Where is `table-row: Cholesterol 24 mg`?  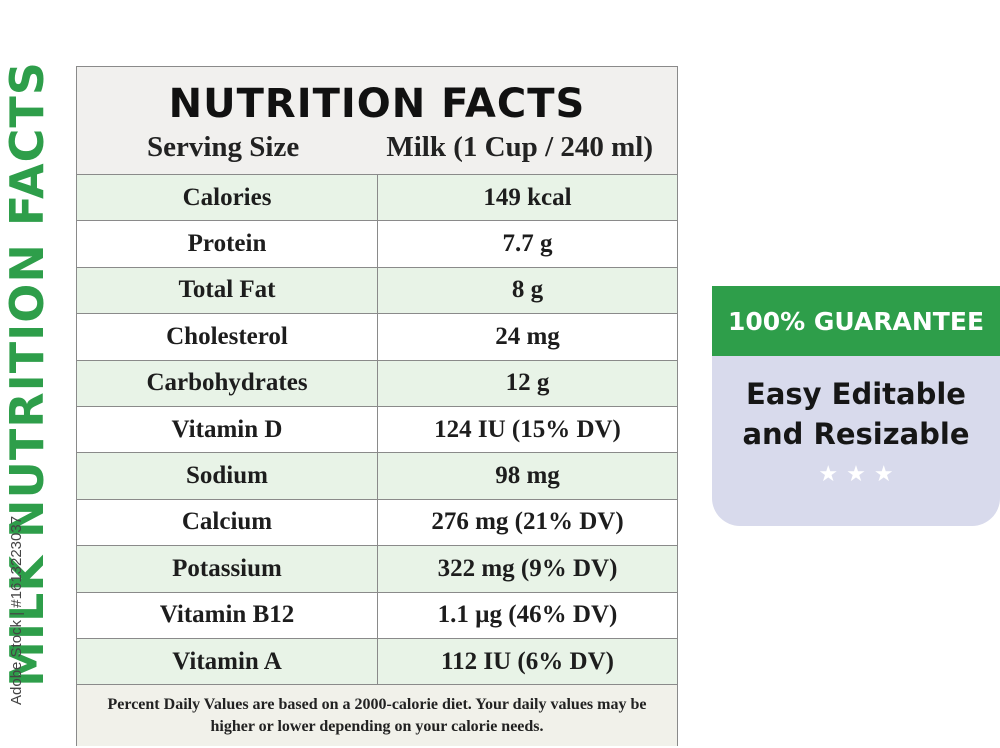
table-row: Cholesterol 24 mg is located at coordinates (377, 337).